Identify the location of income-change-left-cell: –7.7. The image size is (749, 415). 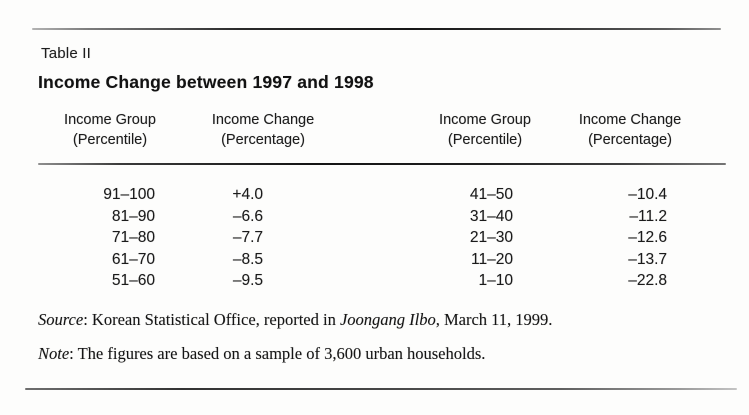
(247, 237).